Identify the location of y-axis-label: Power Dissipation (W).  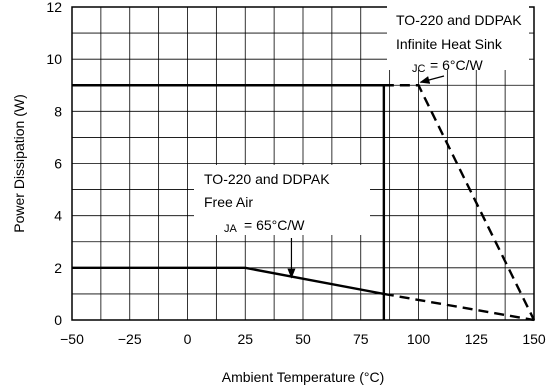
(19, 163).